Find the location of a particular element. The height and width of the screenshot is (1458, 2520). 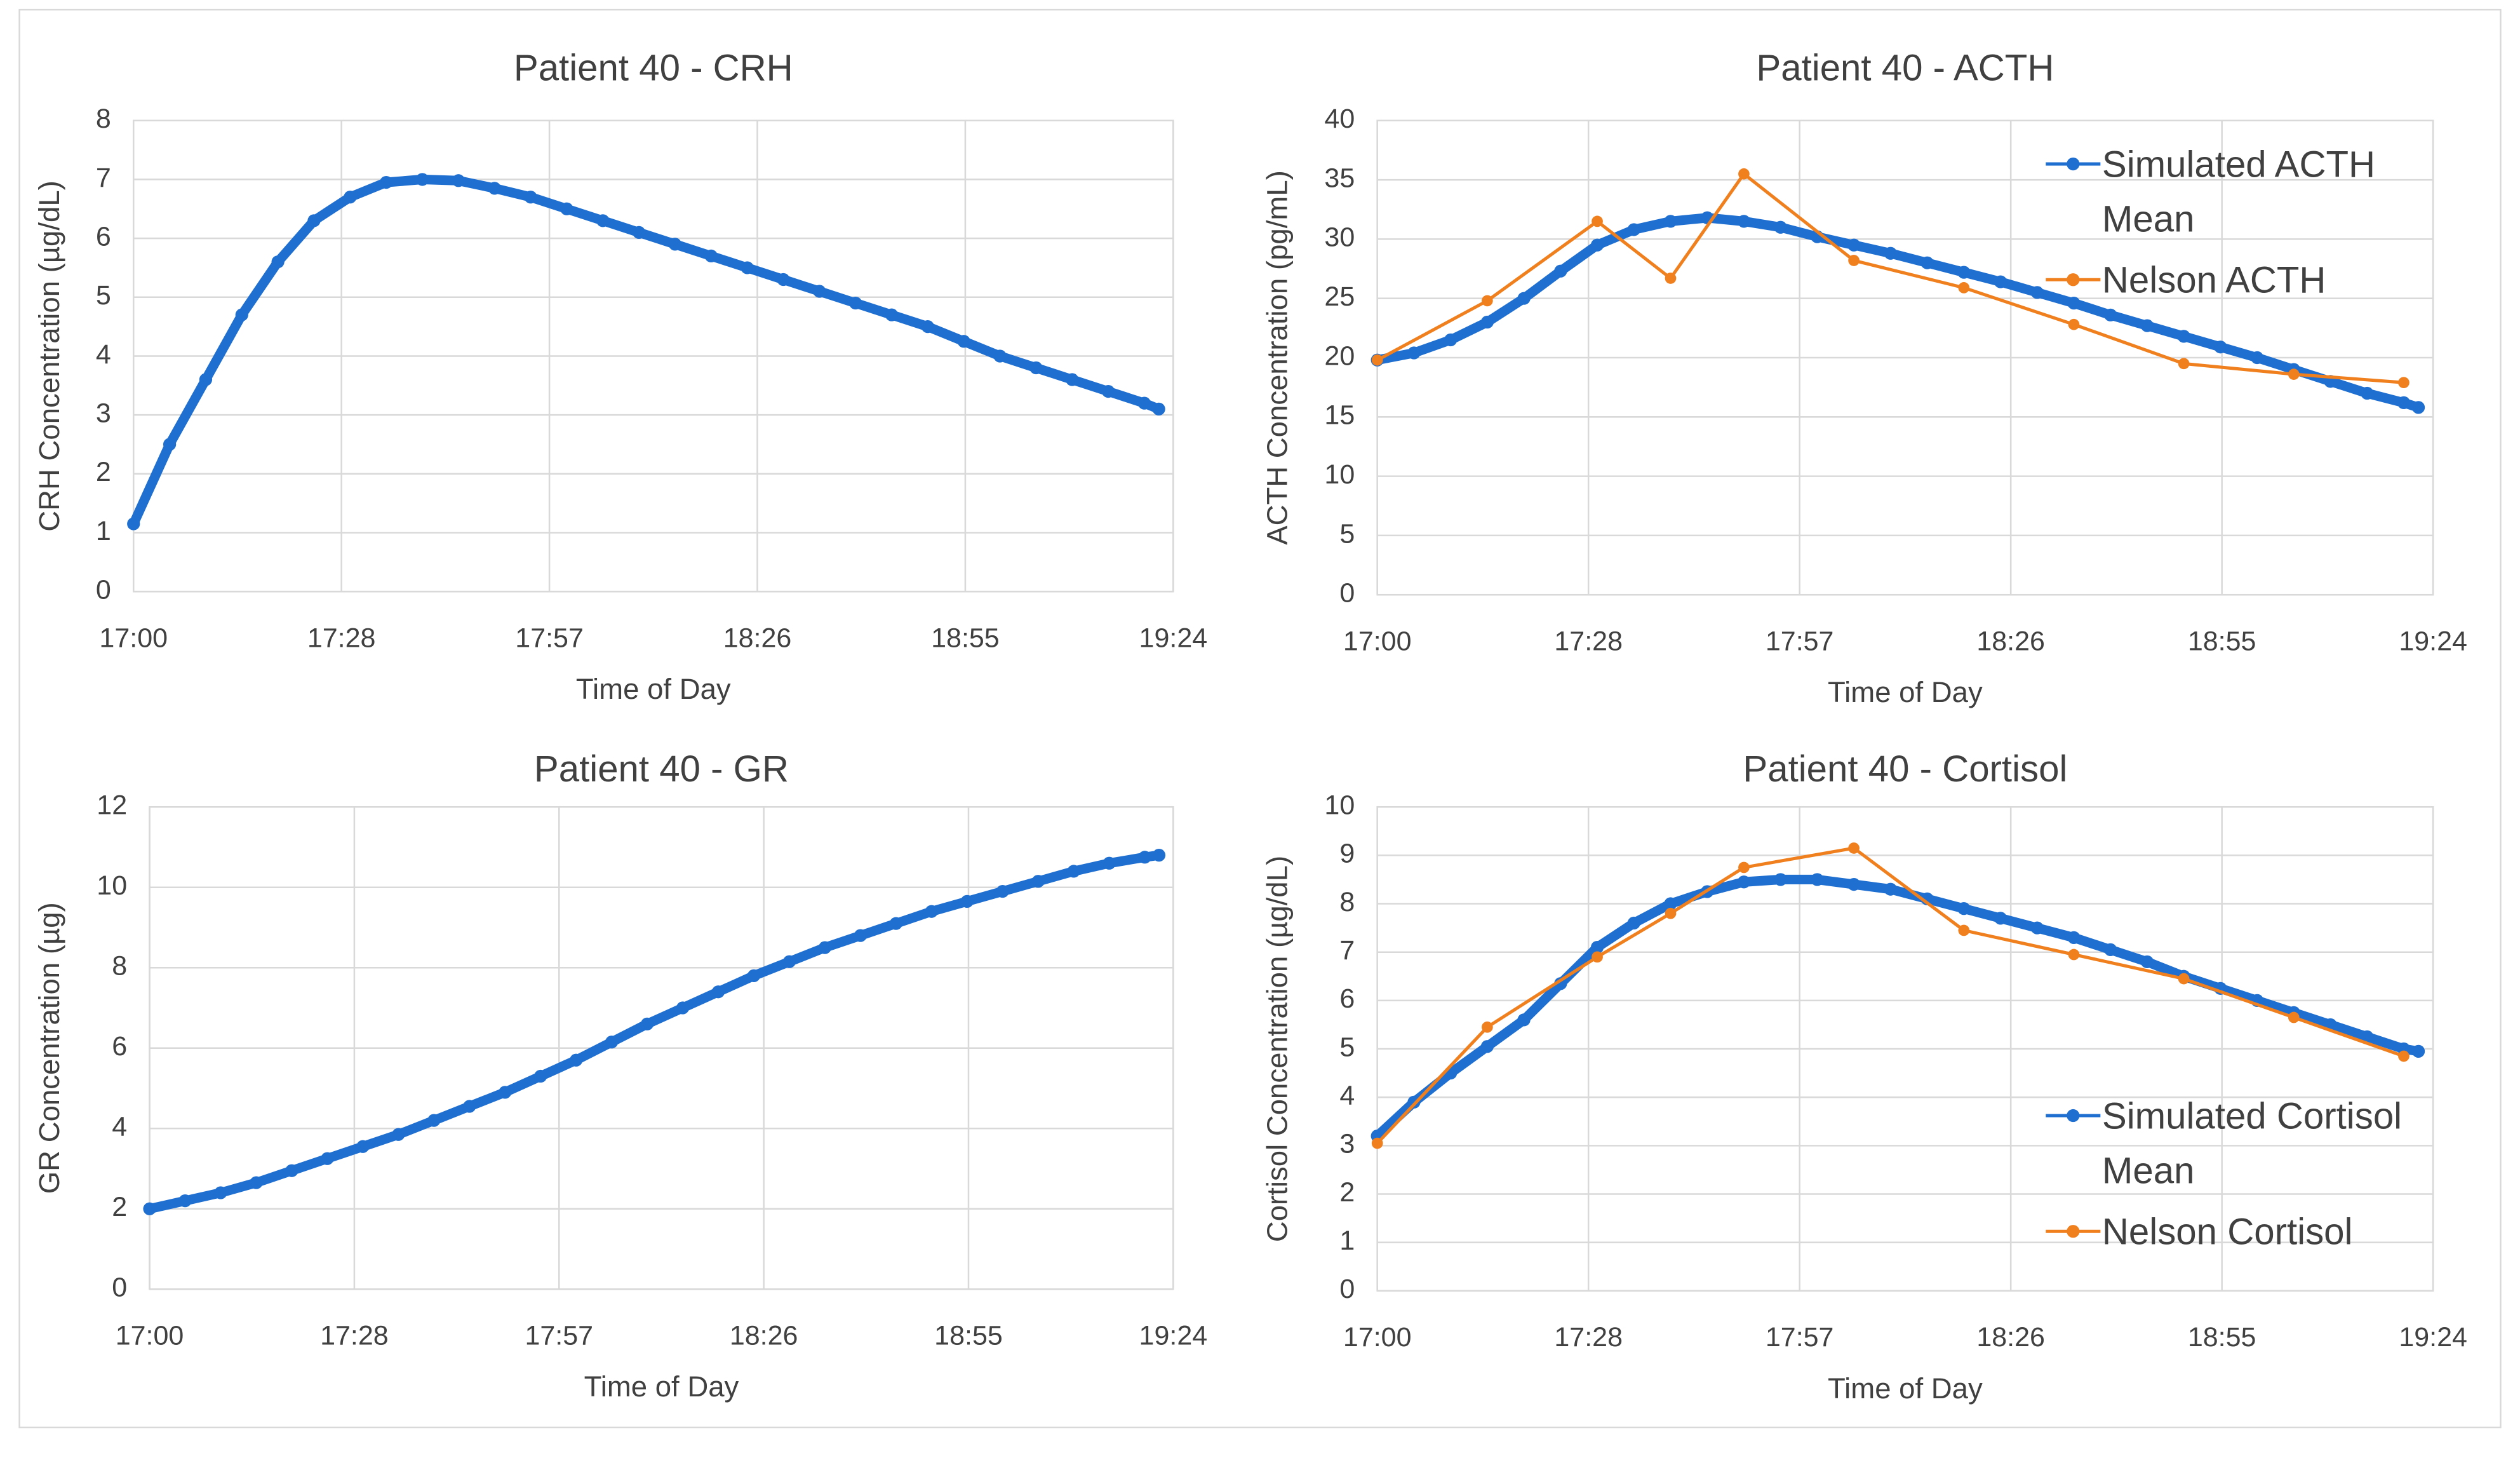

chart-title: Patient 40 - GR is located at coordinates (661, 769).